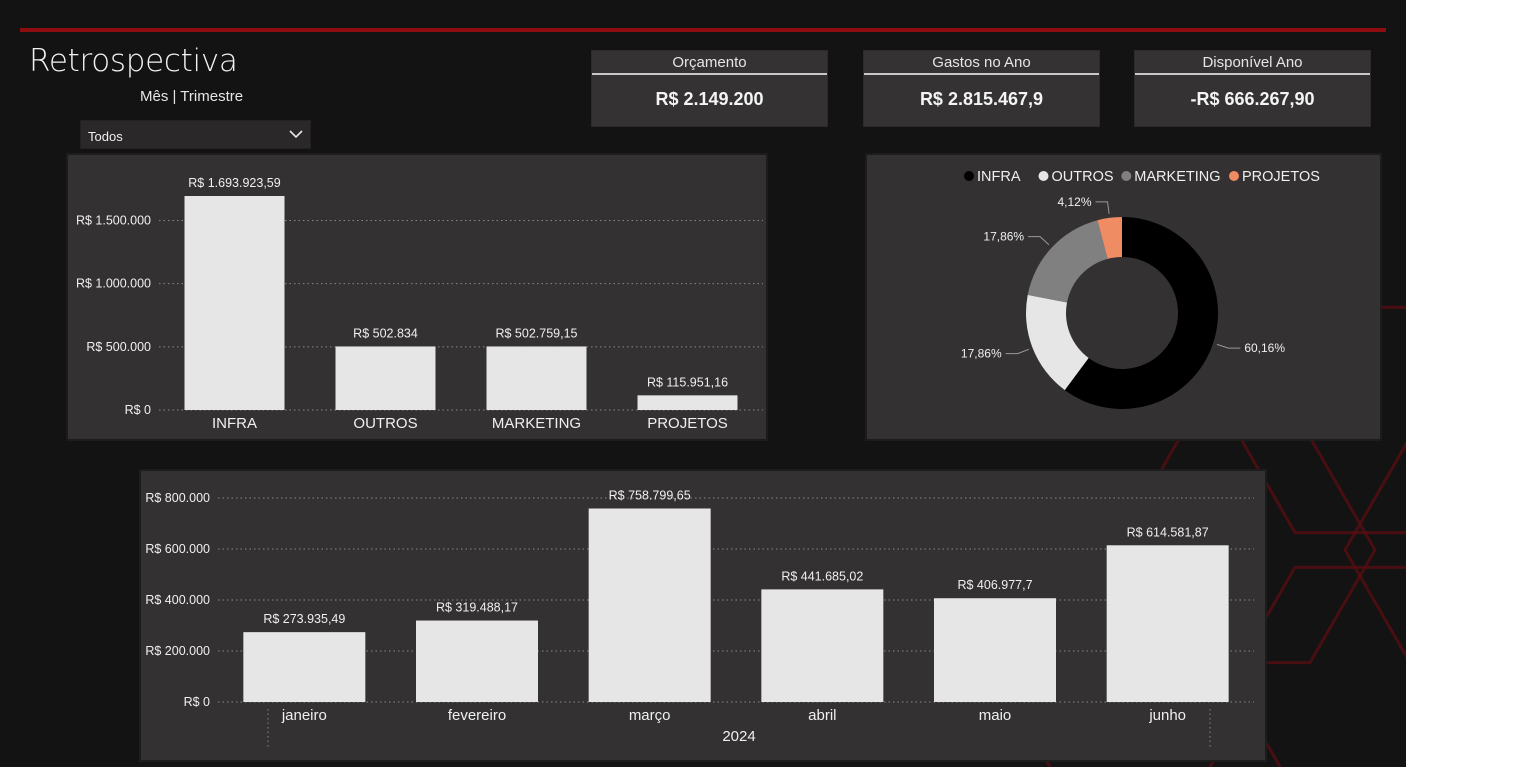 This screenshot has width=1536, height=767. What do you see at coordinates (709, 63) in the screenshot?
I see `kpi-label: Orçamento` at bounding box center [709, 63].